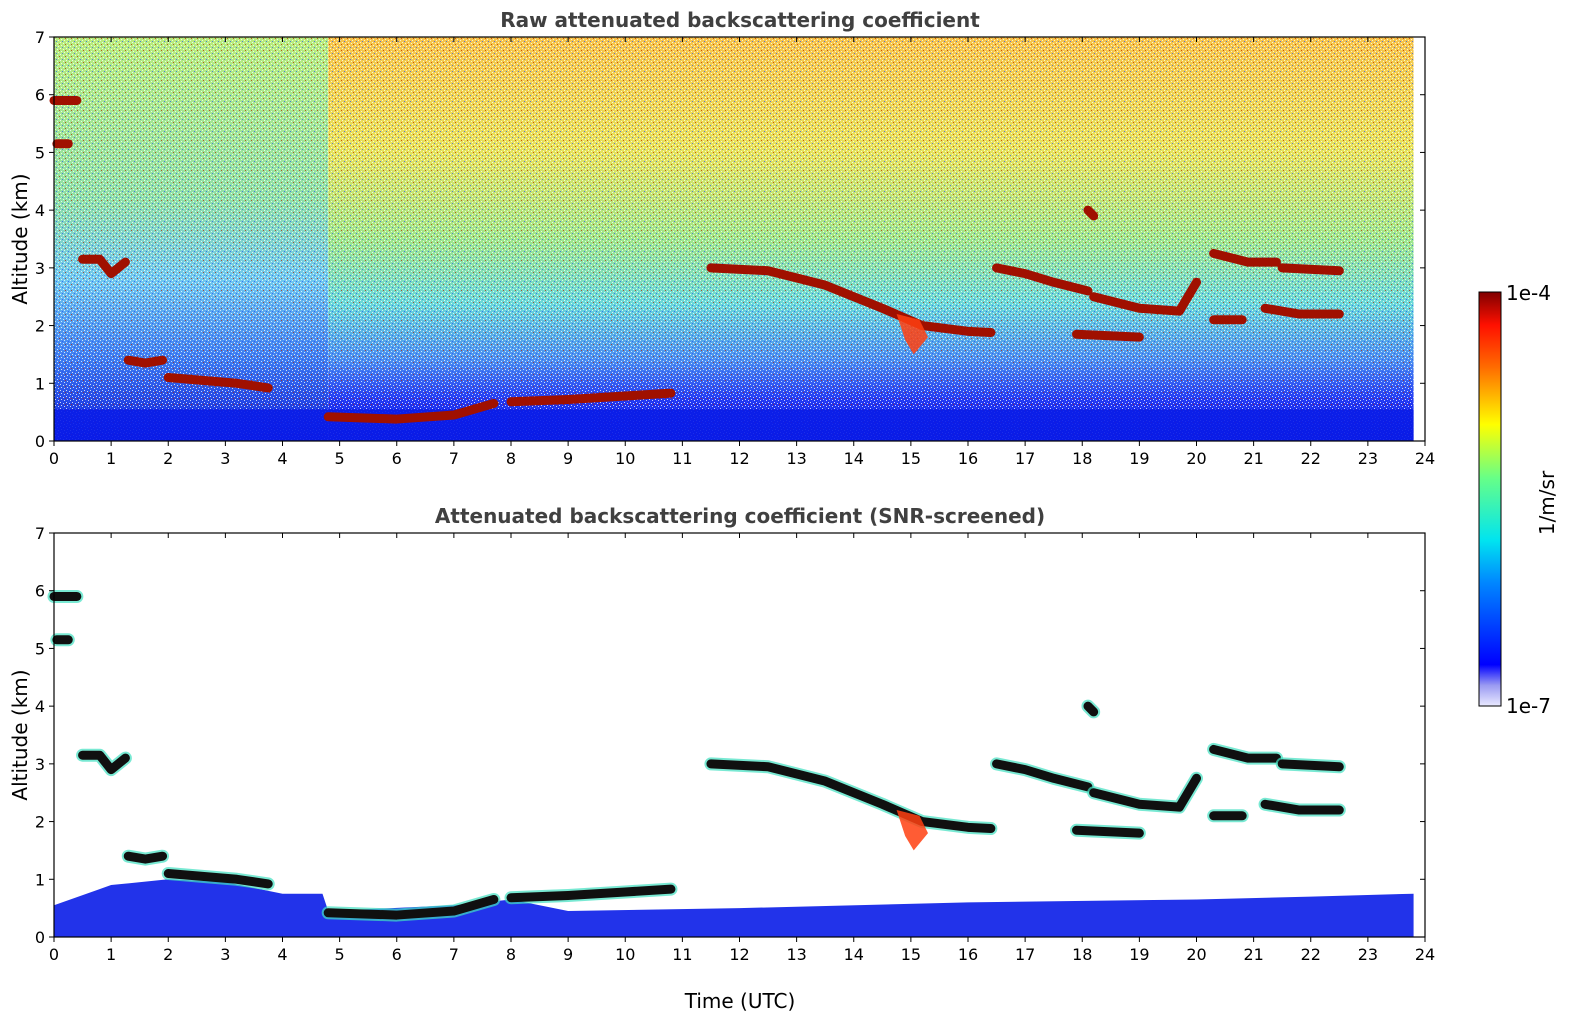 This screenshot has width=1595, height=1020. Describe the element at coordinates (1311, 458) in the screenshot. I see `raw-xtick-label-22: 22` at that location.